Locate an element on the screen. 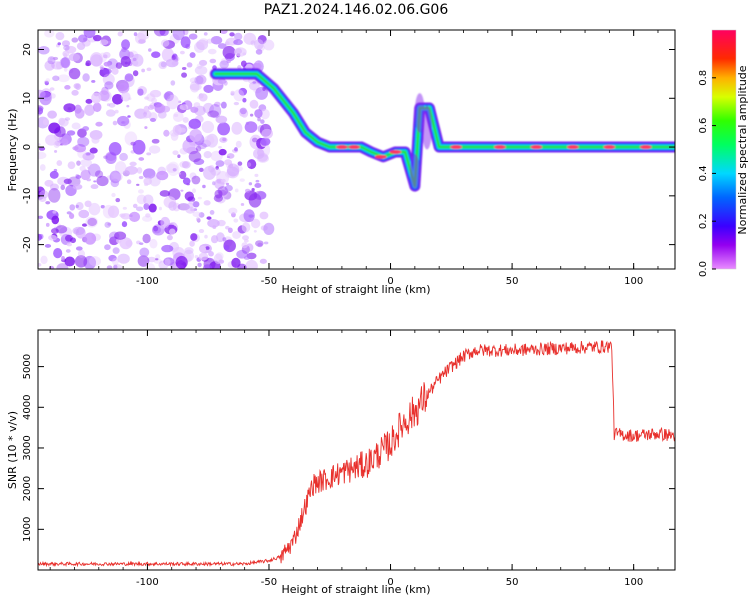  colorbar-ticks: 0.0 0.2 0.4 0.6 0.8 is located at coordinates (707, 173).